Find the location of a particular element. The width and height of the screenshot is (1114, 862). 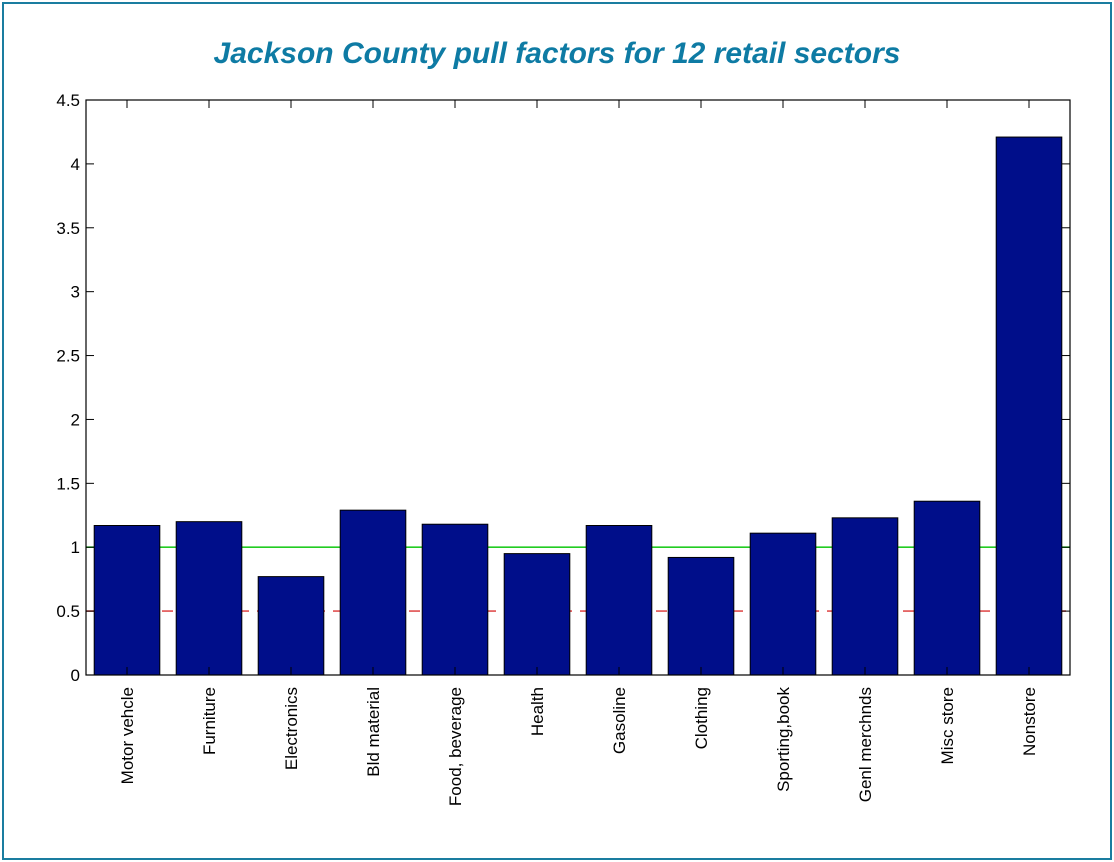

x-tick-label: Electronics is located at coordinates (291, 728).